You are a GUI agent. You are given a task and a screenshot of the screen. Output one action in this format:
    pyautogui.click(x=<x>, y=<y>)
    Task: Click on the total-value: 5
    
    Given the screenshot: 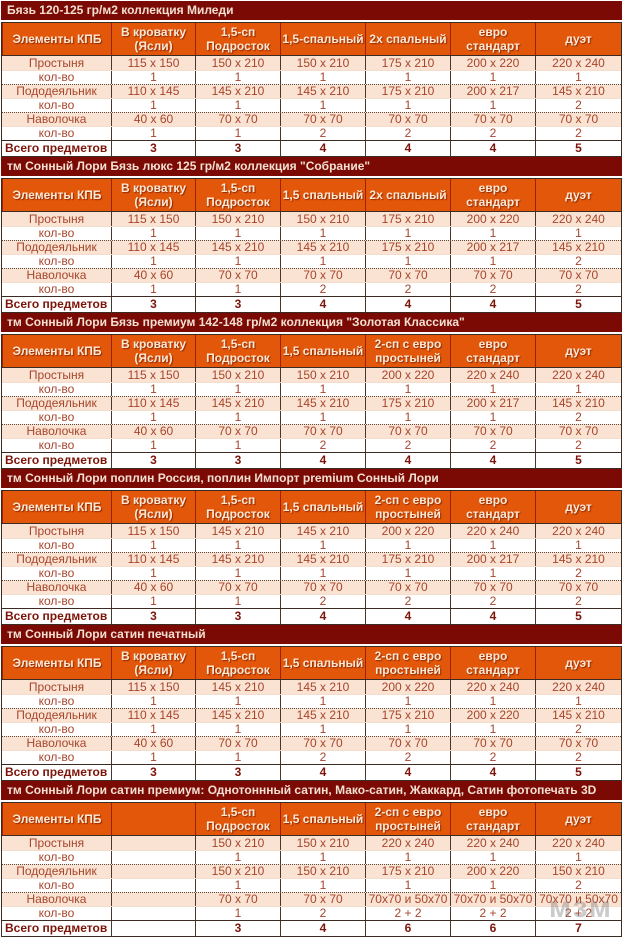 What is the action you would take?
    pyautogui.click(x=578, y=304)
    